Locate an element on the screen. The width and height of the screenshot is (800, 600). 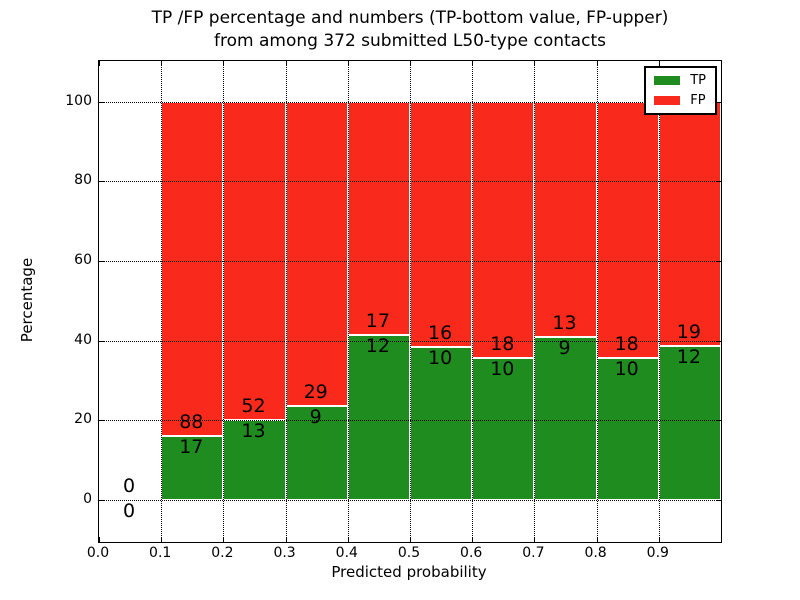
fp-count-label: 0 is located at coordinates (129, 486).